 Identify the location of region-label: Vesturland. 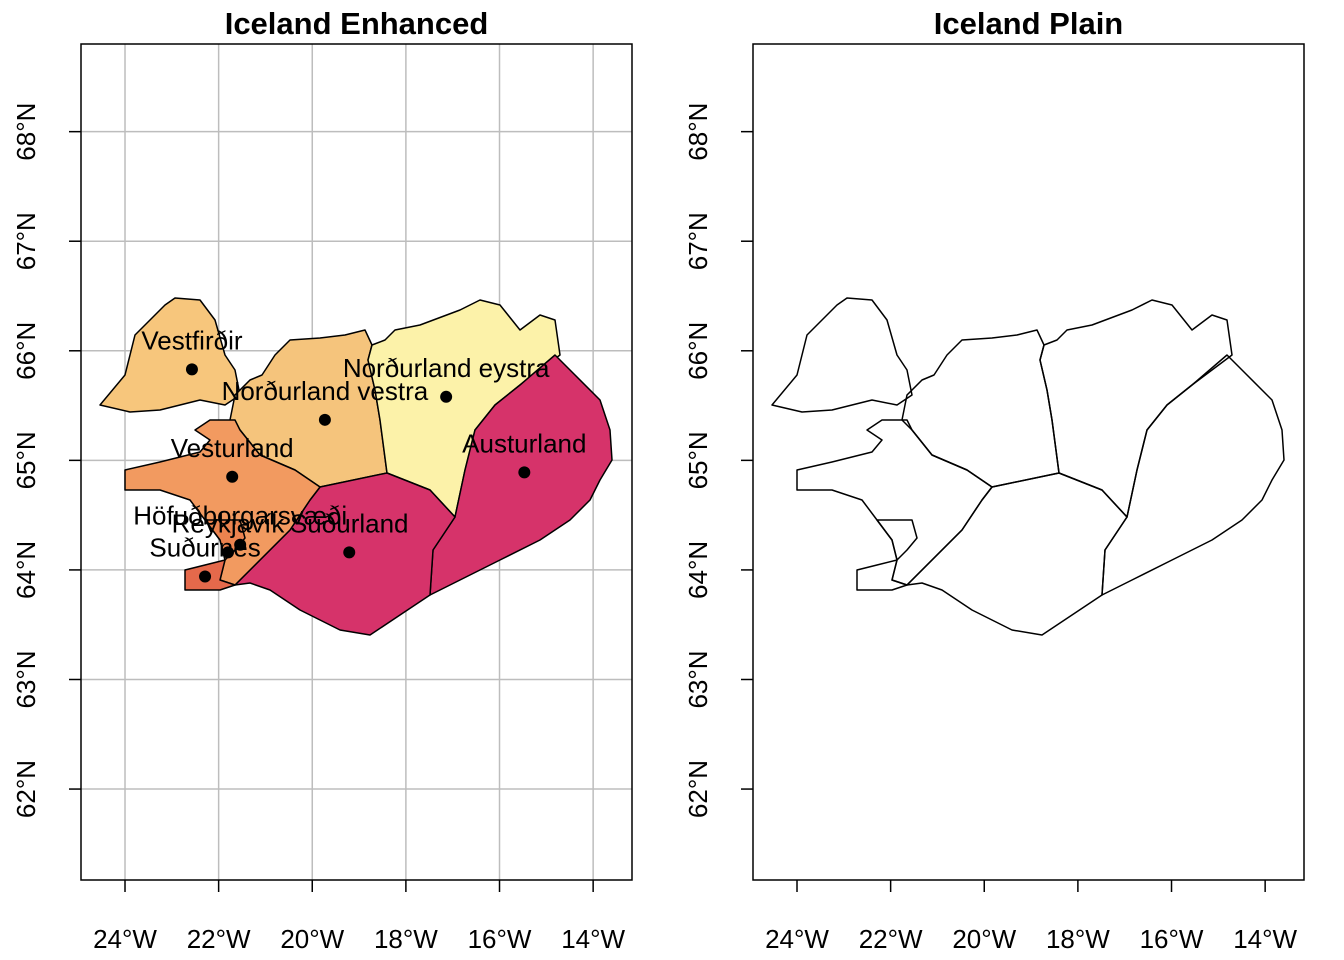
(232, 448).